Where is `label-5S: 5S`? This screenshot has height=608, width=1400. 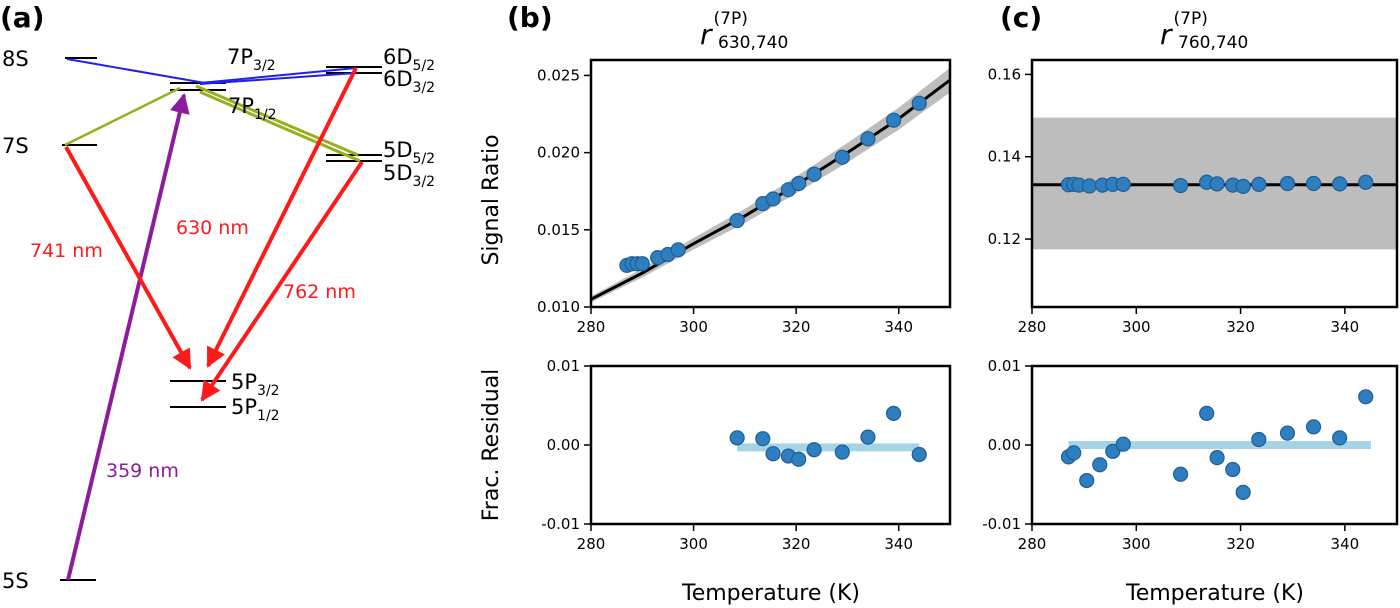 label-5S: 5S is located at coordinates (15, 581).